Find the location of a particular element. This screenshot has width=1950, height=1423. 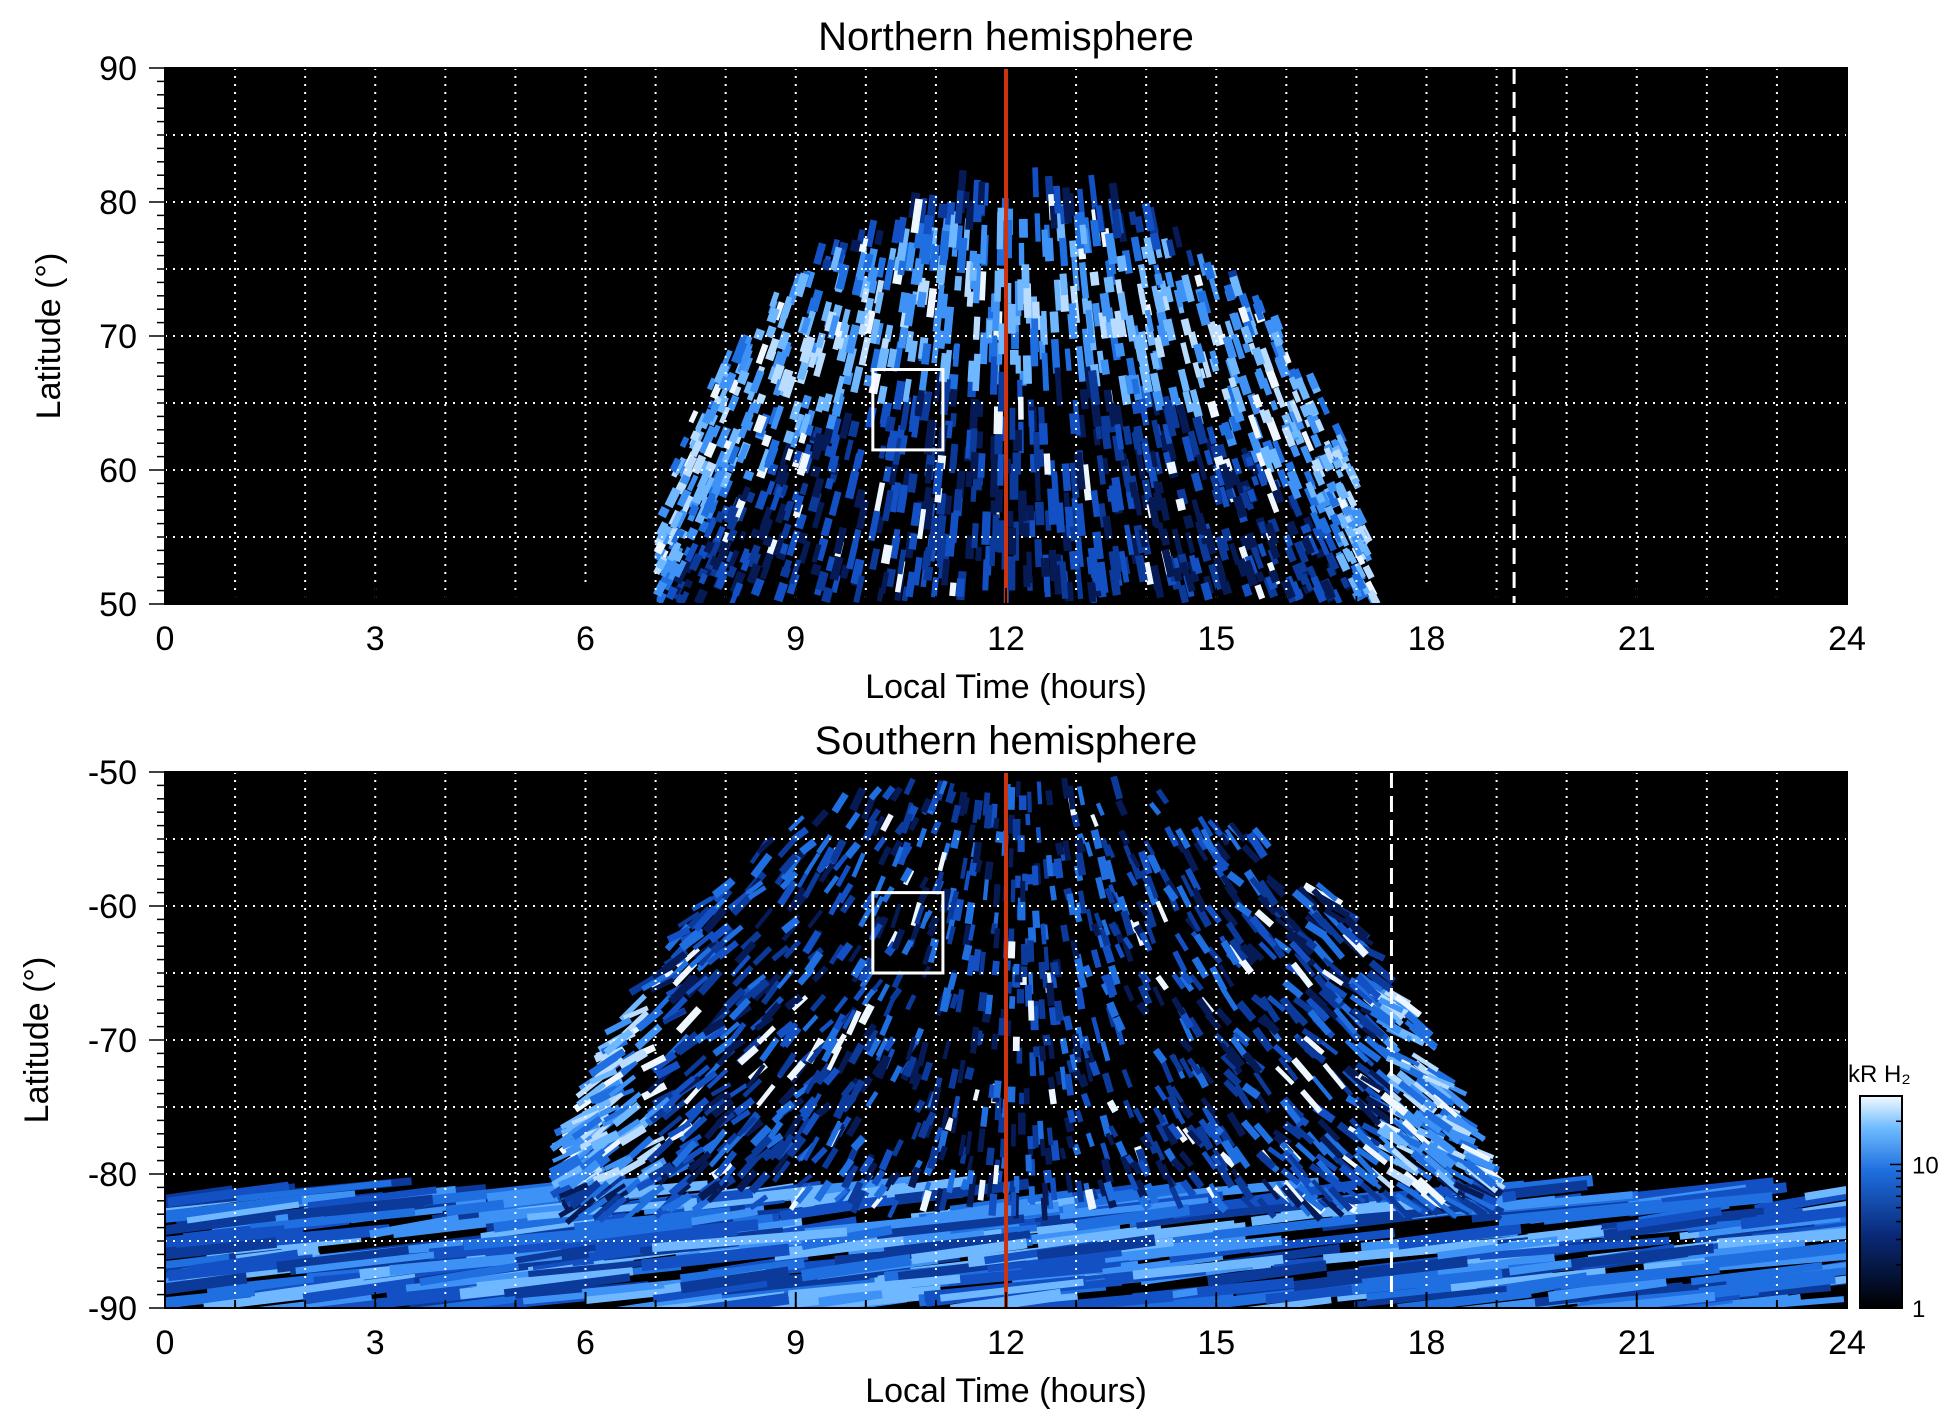

southern-title: Southern hemisphere is located at coordinates (1006, 741).